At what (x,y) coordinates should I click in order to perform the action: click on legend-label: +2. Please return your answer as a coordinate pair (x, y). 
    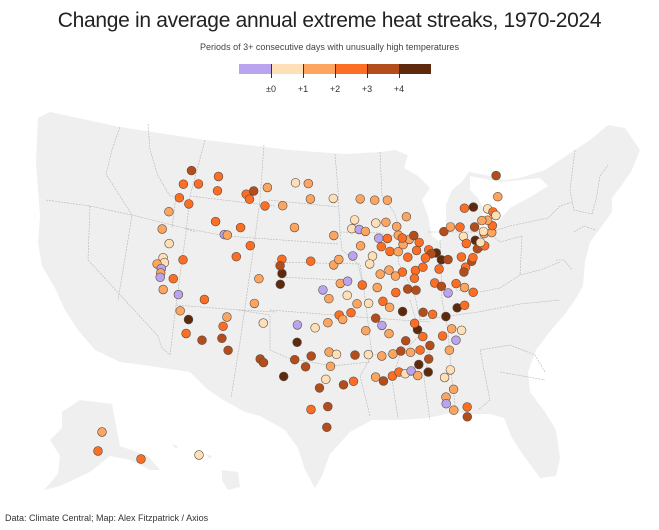
    Looking at the image, I should click on (335, 89).